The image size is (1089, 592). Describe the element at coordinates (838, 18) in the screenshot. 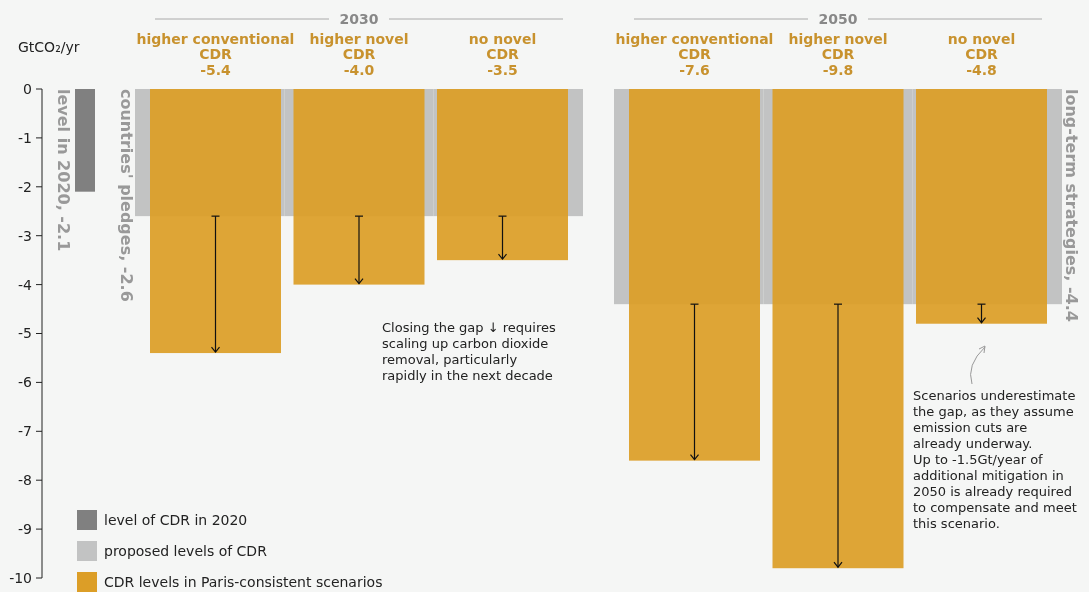

I see `text: 2050` at that location.